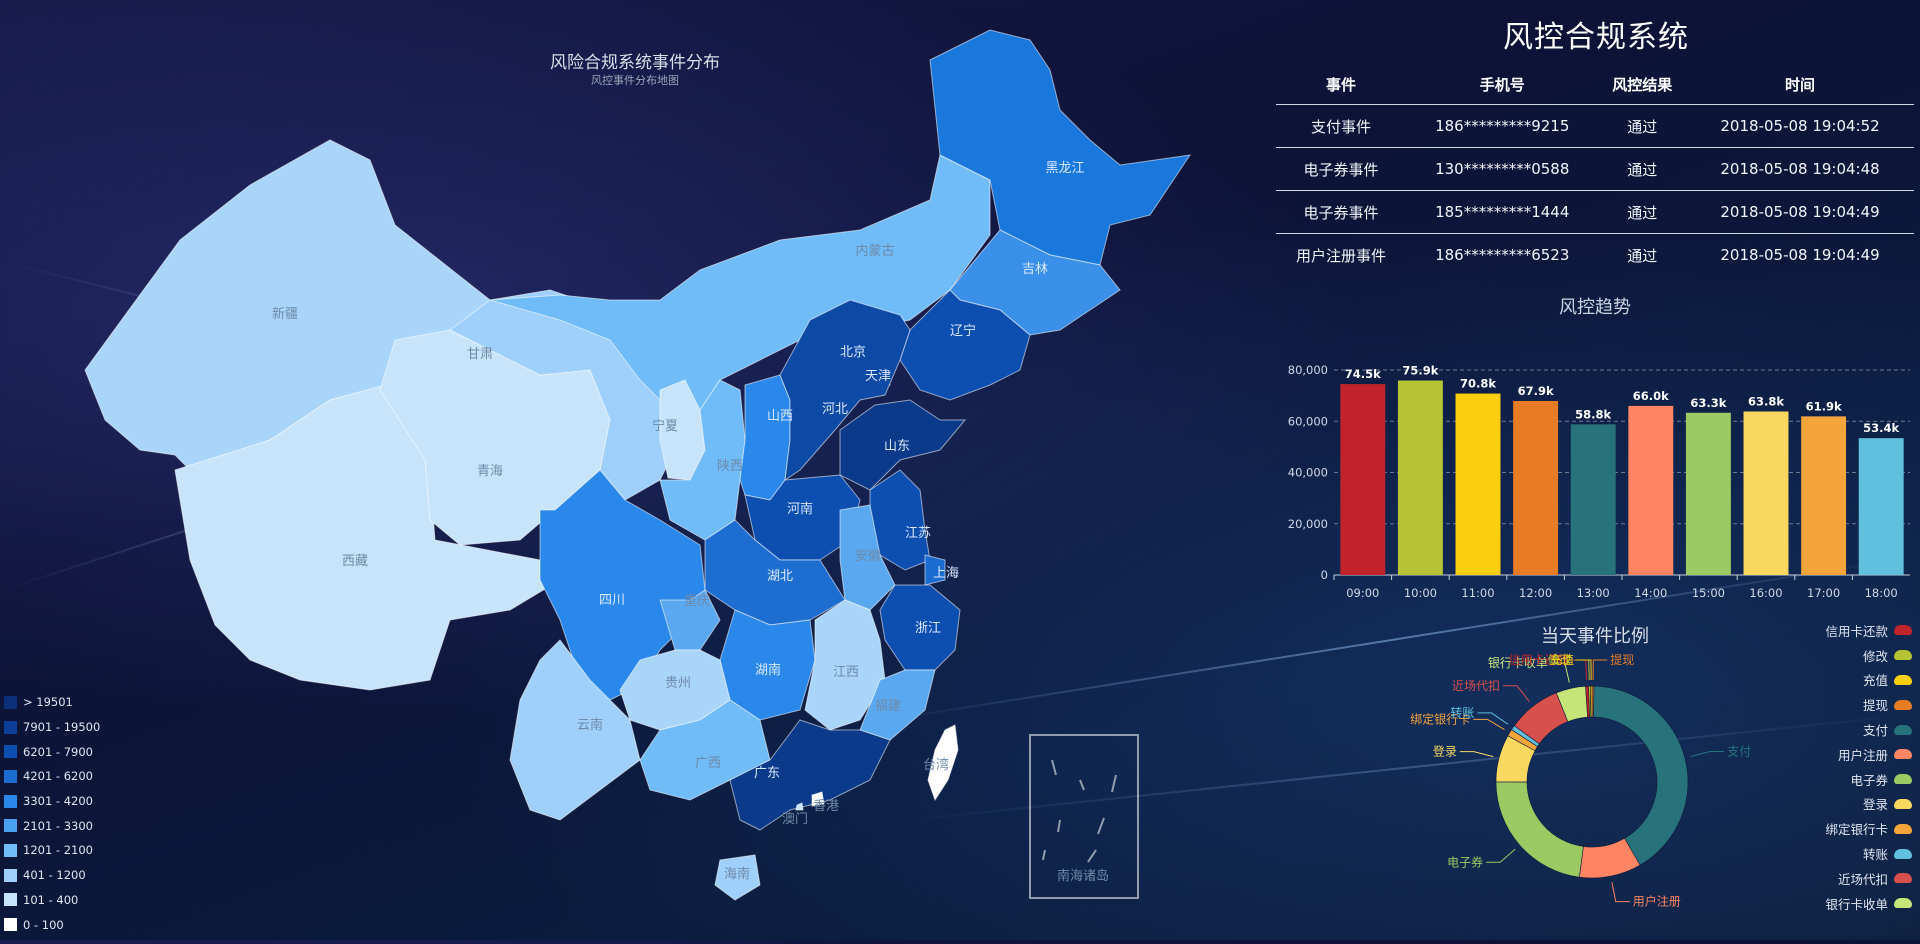  I want to click on map-title: 风险合规系统事件分布, so click(635, 63).